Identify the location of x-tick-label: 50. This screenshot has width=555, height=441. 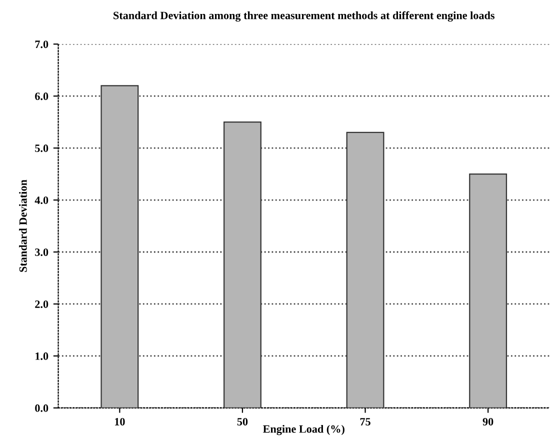
(242, 422).